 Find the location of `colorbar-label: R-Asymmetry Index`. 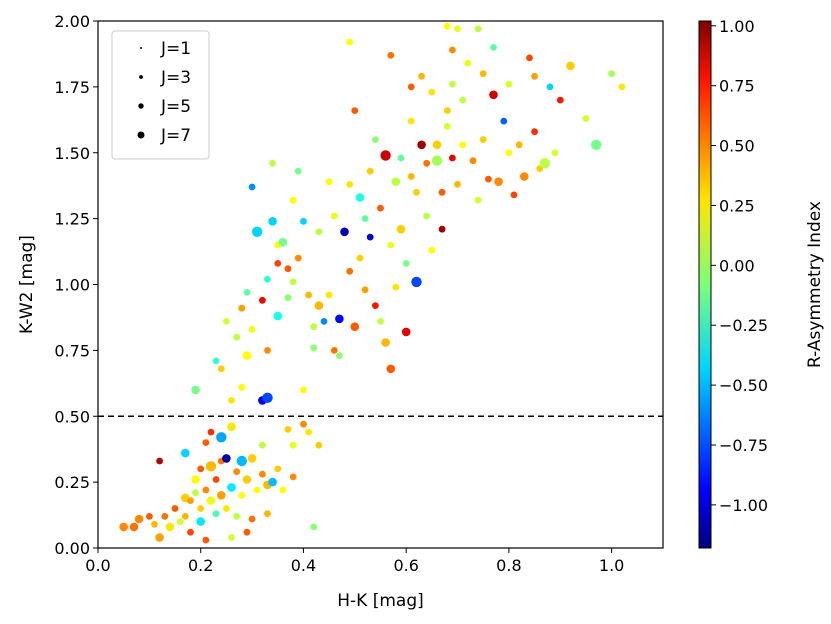

colorbar-label: R-Asymmetry Index is located at coordinates (815, 284).